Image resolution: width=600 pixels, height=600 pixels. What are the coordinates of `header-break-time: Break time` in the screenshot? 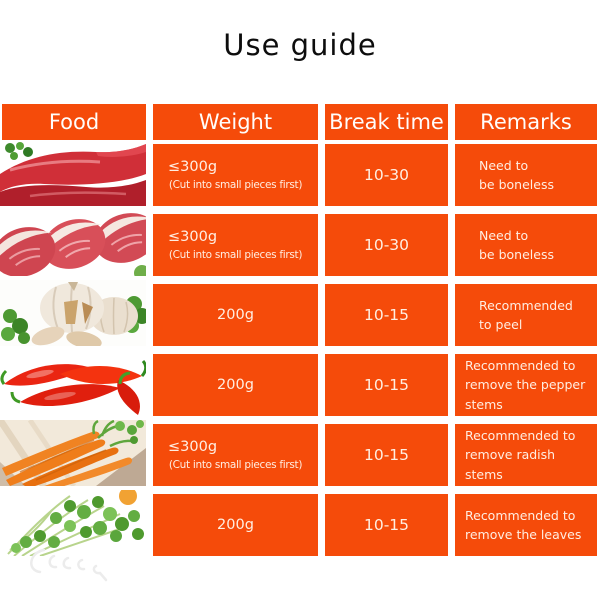 It's located at (386, 122).